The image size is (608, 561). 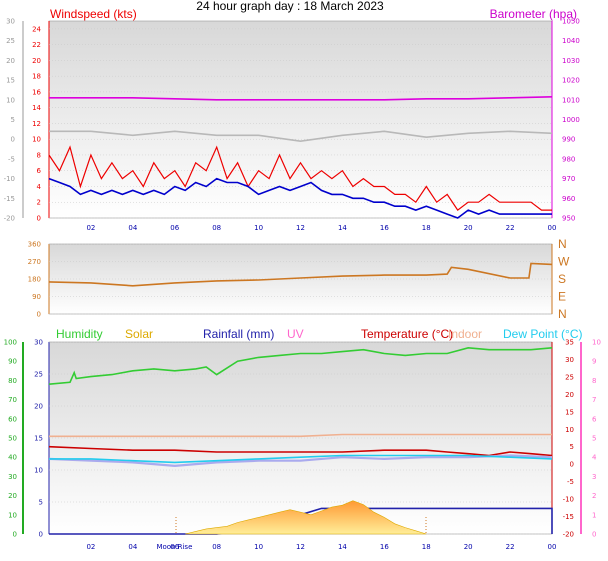 I want to click on barometer-label: Barometer (hpa), so click(x=533, y=14).